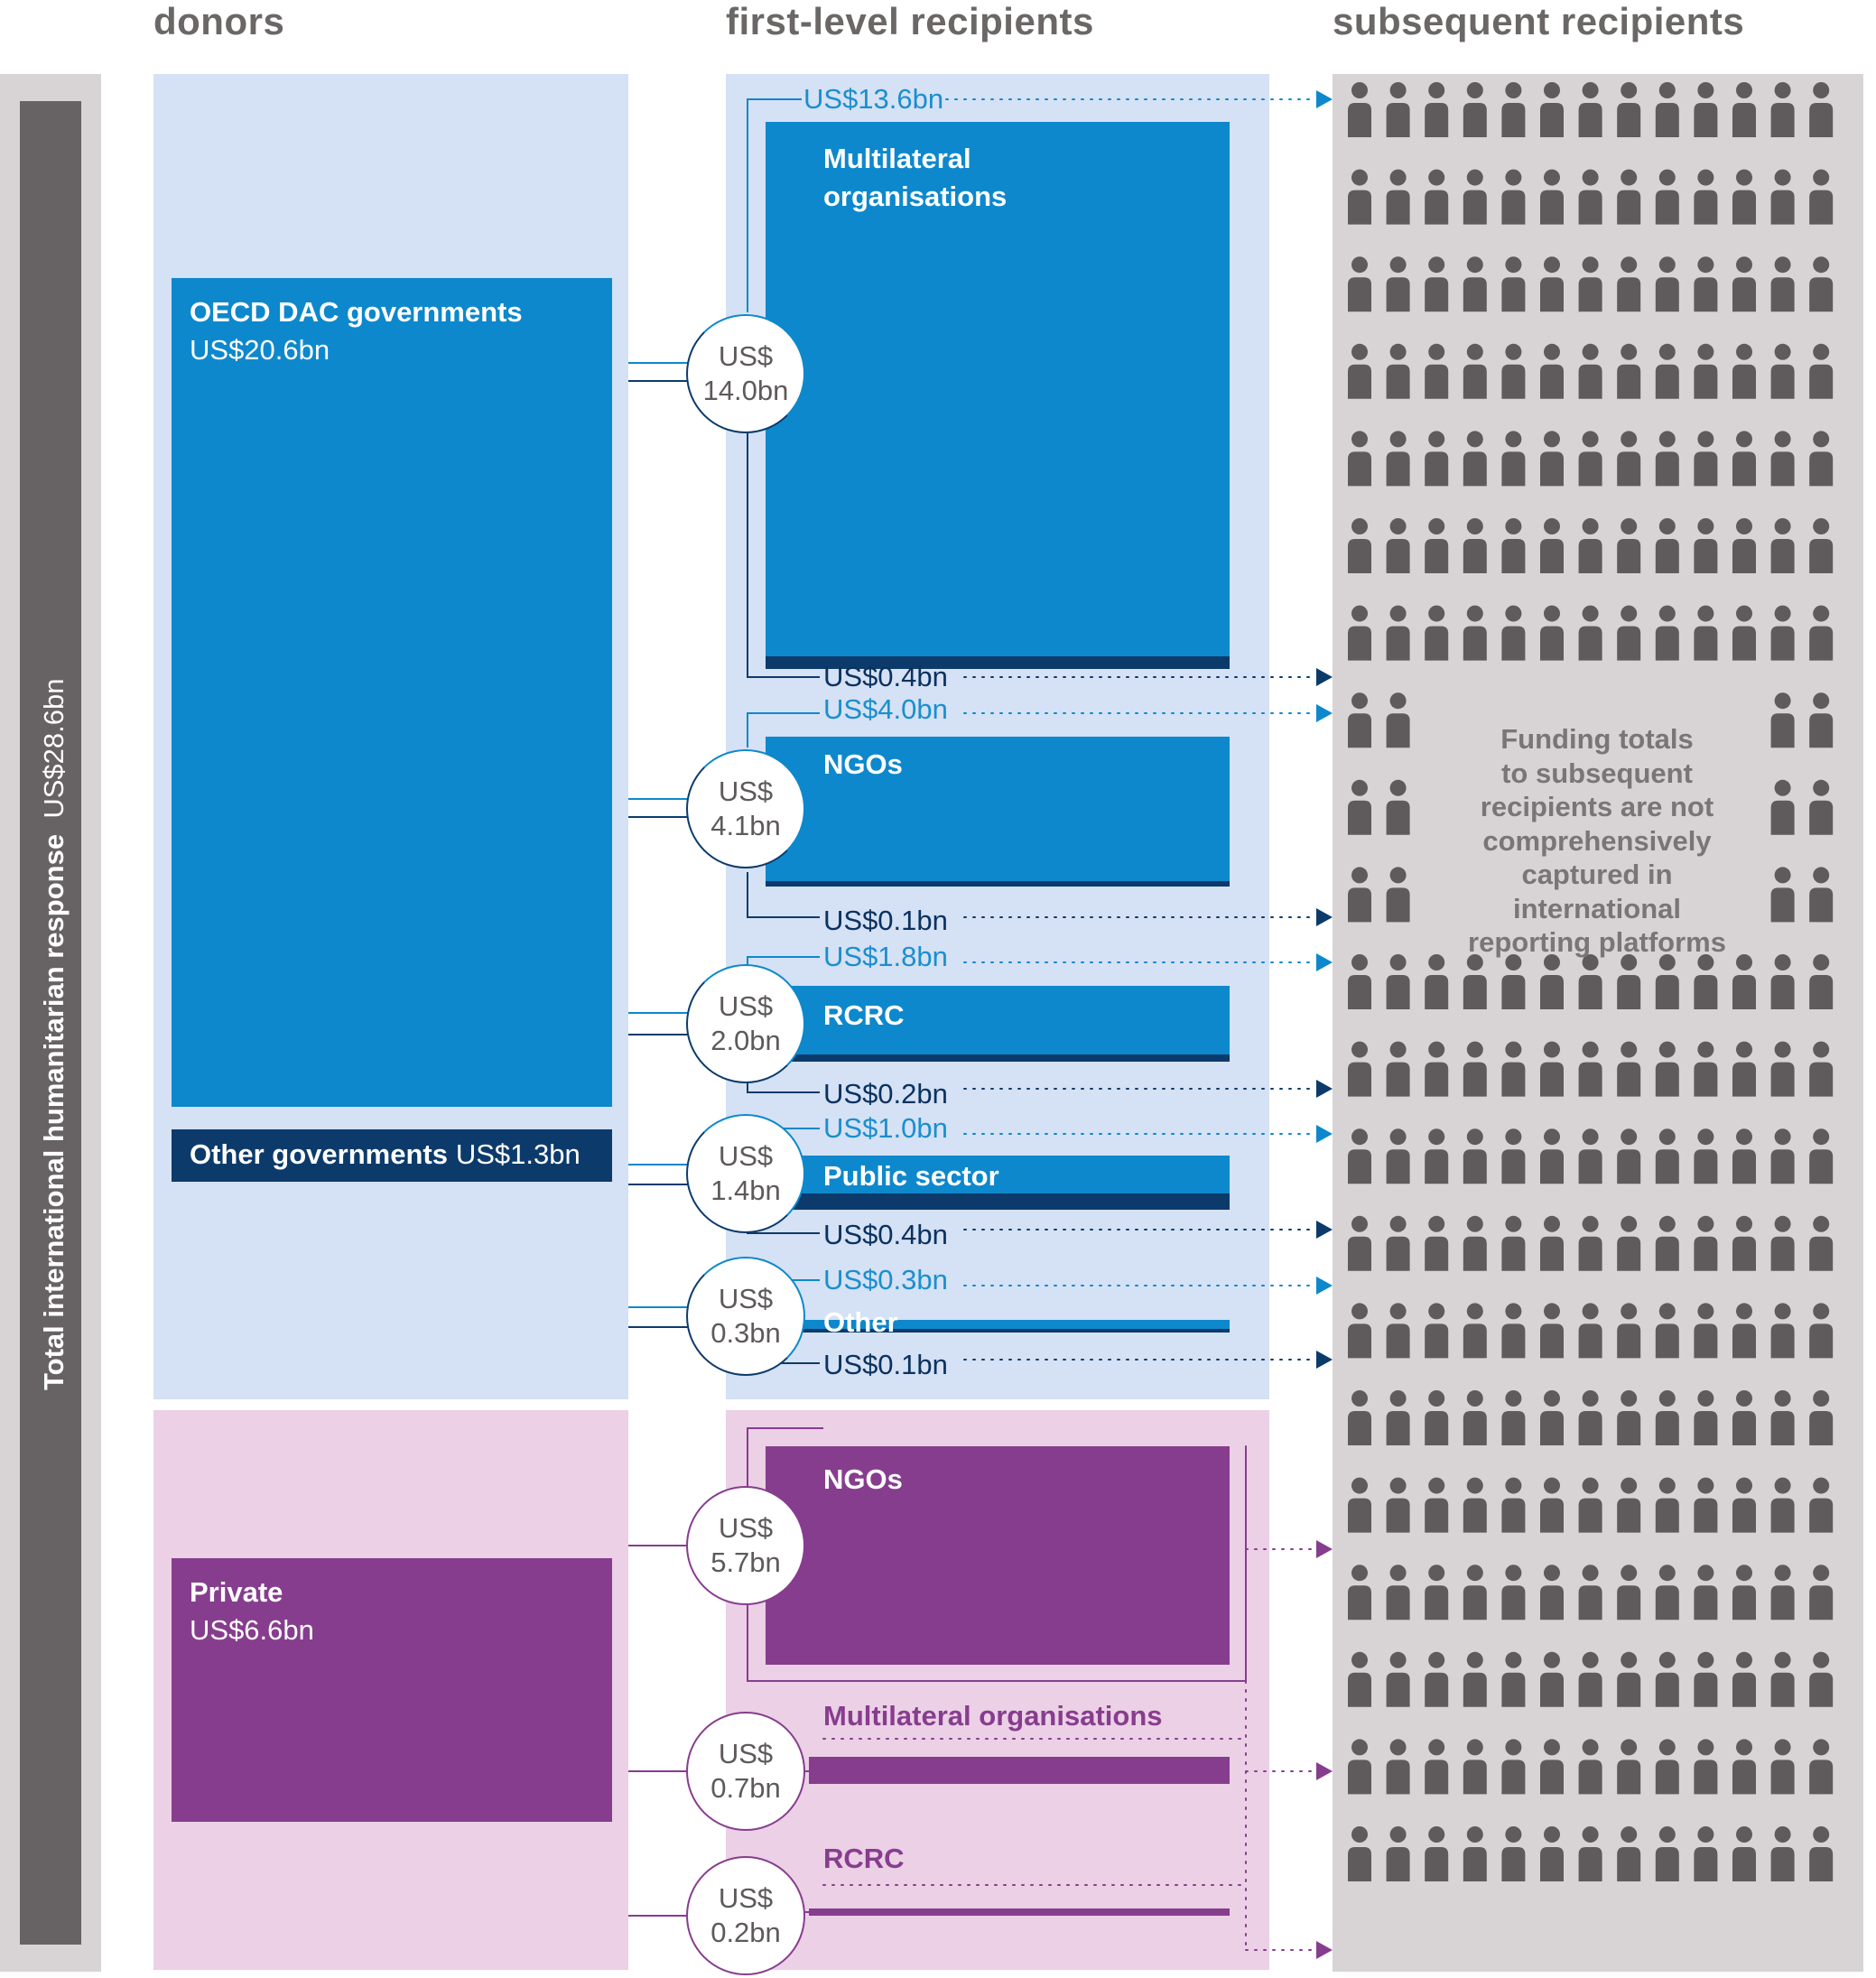  Describe the element at coordinates (1020, 1912) in the screenshot. I see `private-rcrc-recipient-box` at that location.